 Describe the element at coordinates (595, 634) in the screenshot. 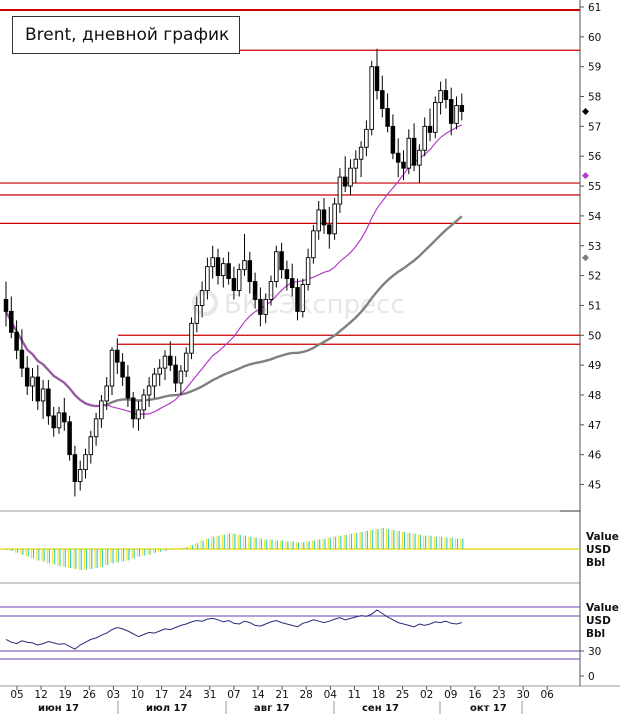

I see `rsi-axis-label: Bbl` at that location.